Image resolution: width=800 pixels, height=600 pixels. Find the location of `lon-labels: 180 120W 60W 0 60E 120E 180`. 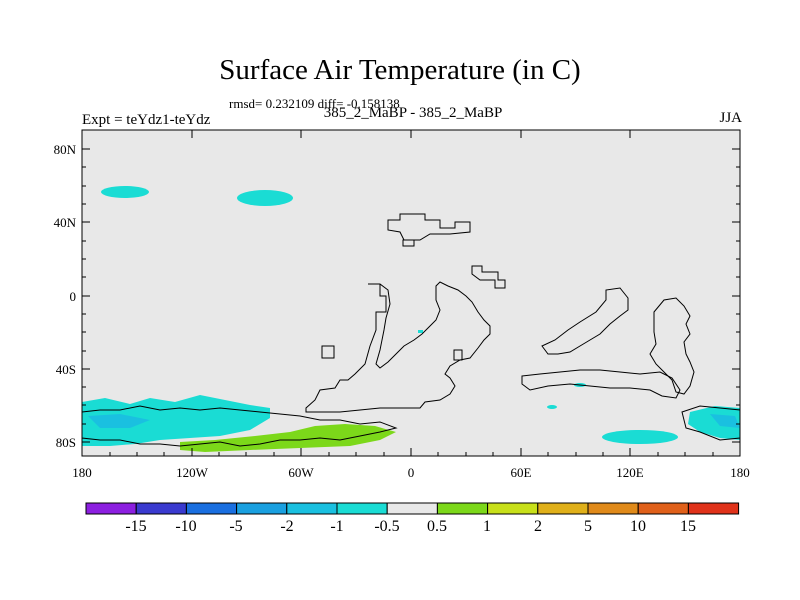

lon-labels: 180 120W 60W 0 60E 120E 180 is located at coordinates (411, 472).